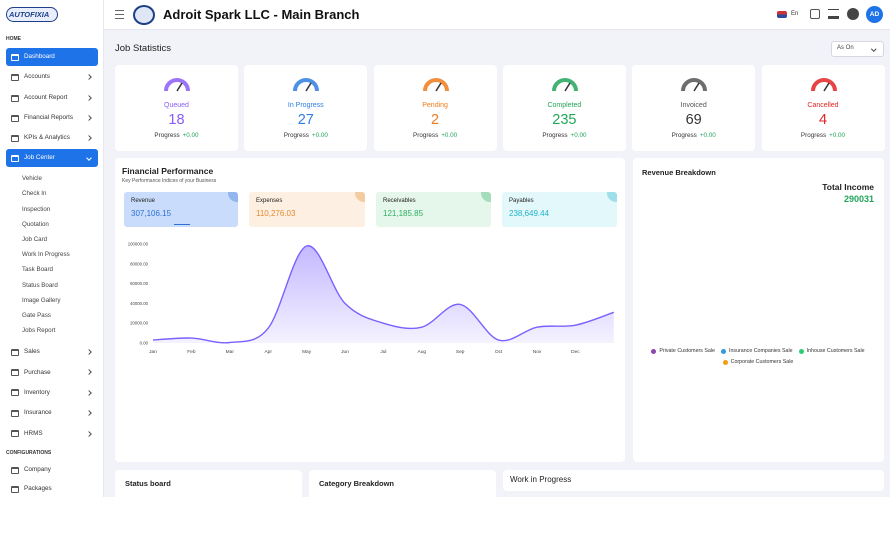 This screenshot has width=890, height=550. What do you see at coordinates (37, 470) in the screenshot?
I see `menu-item: Company` at bounding box center [37, 470].